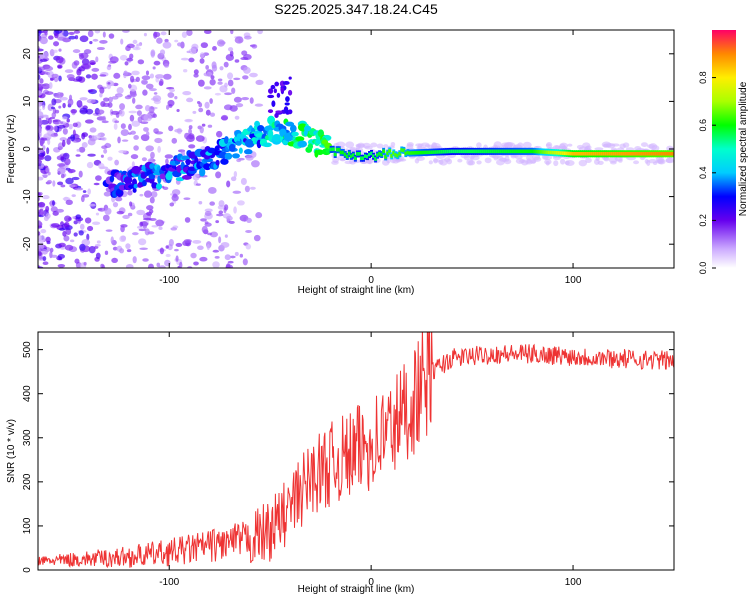 Image resolution: width=750 pixels, height=605 pixels. I want to click on snr-y-tick-label: 400, so click(27, 393).